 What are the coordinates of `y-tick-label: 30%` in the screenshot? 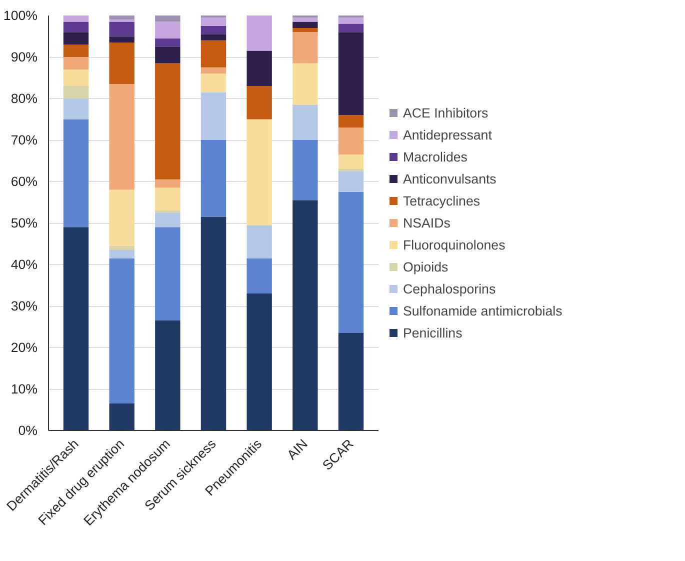 It's located at (24, 306).